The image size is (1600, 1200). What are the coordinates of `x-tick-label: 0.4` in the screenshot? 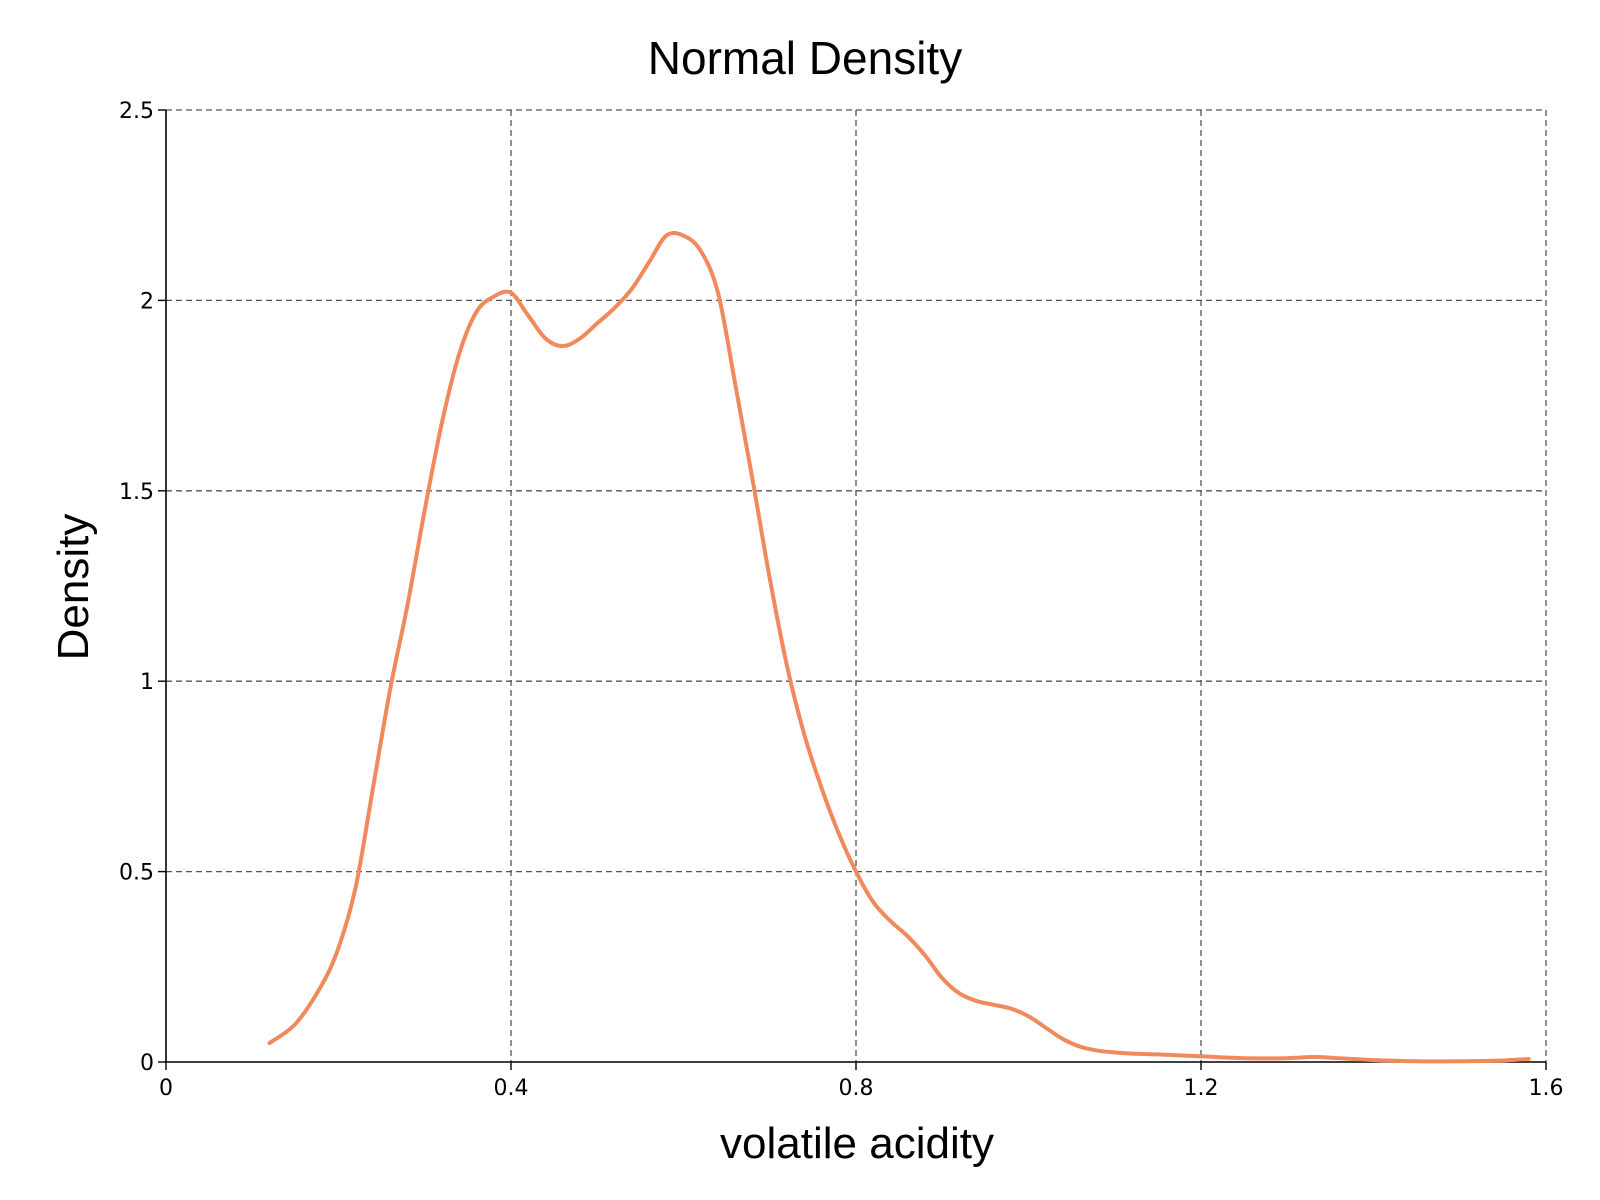 It's located at (511, 1088).